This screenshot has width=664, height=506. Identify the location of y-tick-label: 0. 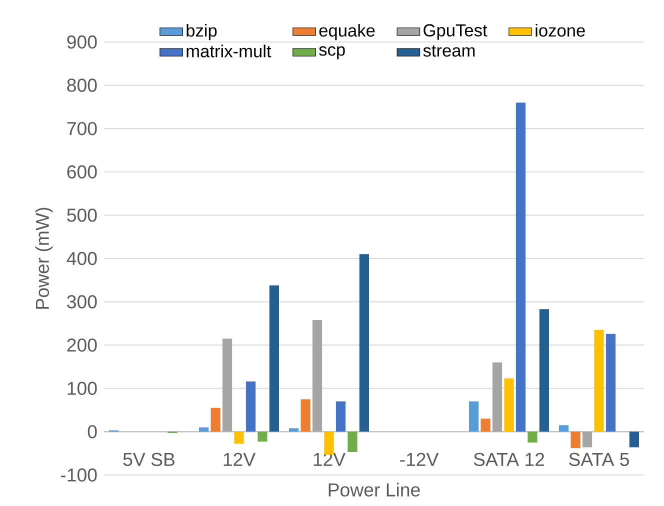
(92, 431).